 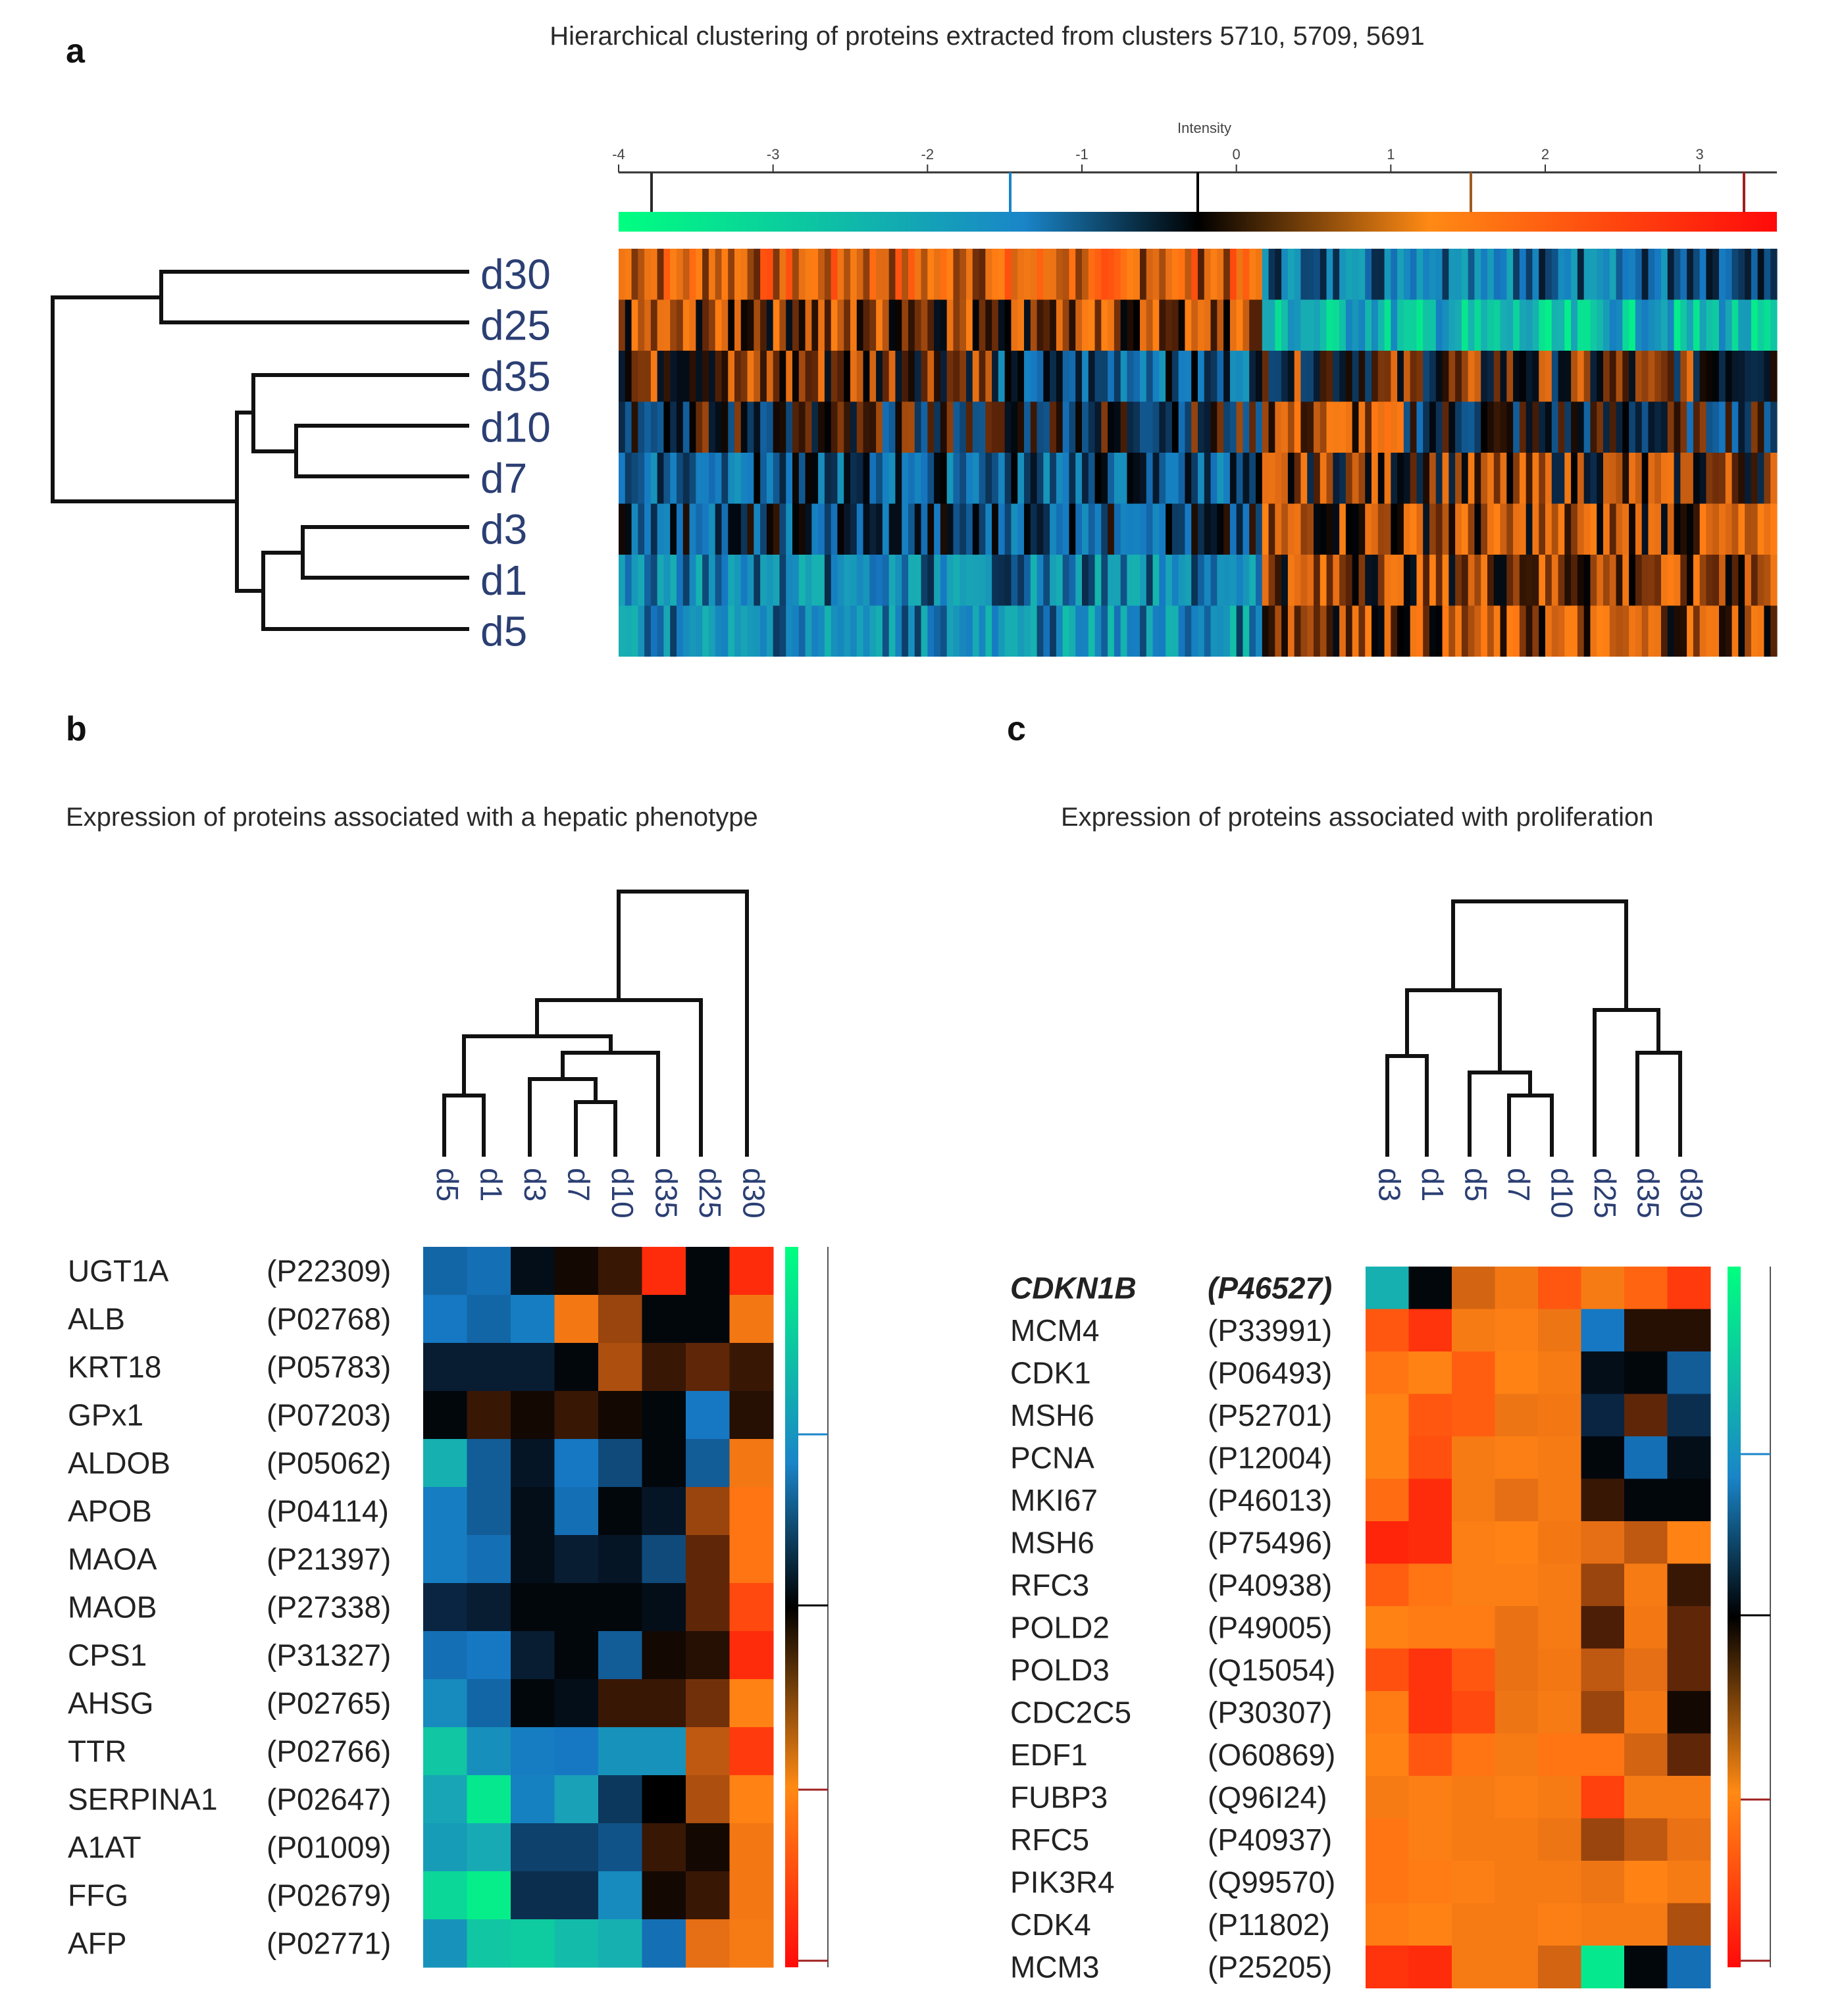 I want to click on gene-label: CDC2C5, so click(x=1070, y=1712).